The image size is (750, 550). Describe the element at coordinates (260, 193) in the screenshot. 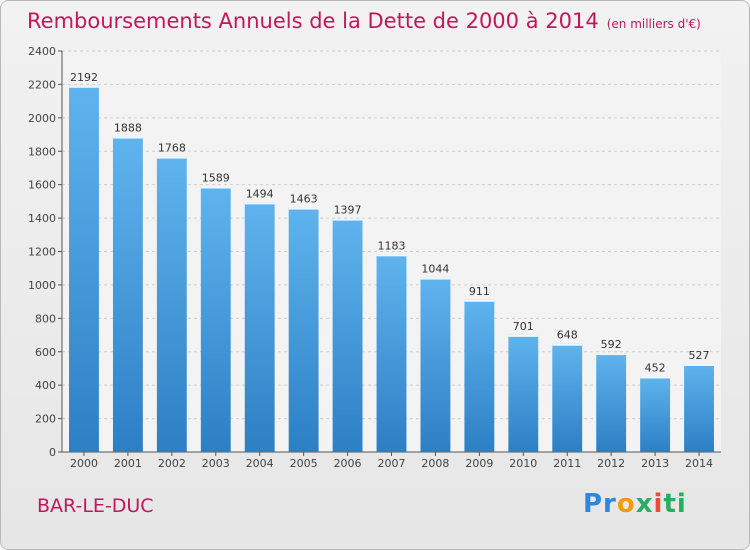

I see `data-label: 1494` at that location.